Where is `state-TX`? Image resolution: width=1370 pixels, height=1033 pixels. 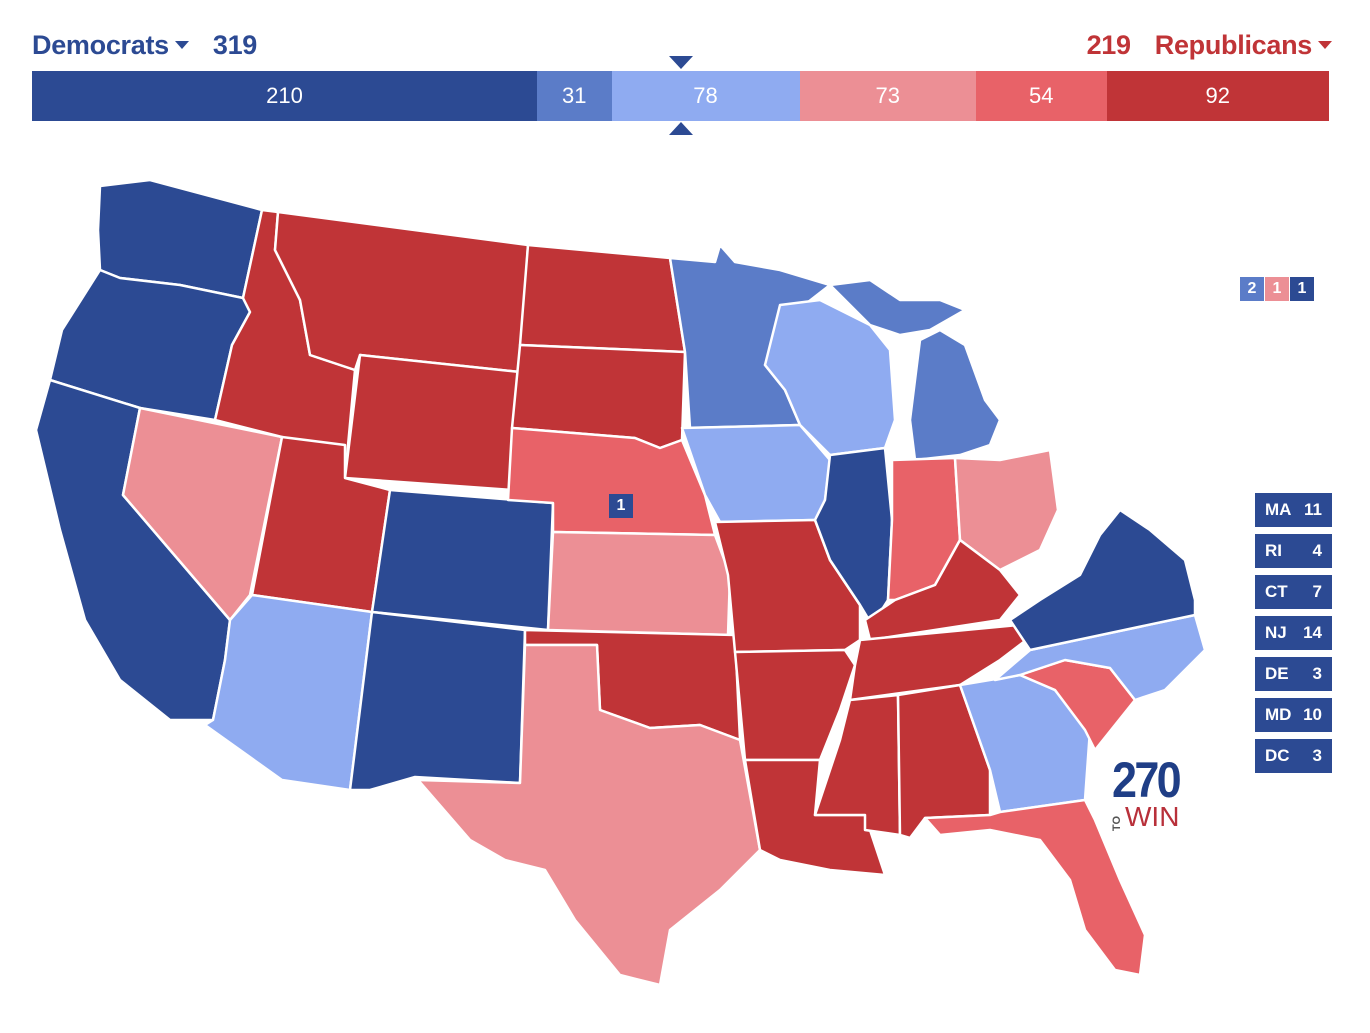
state-TX is located at coordinates (589, 815).